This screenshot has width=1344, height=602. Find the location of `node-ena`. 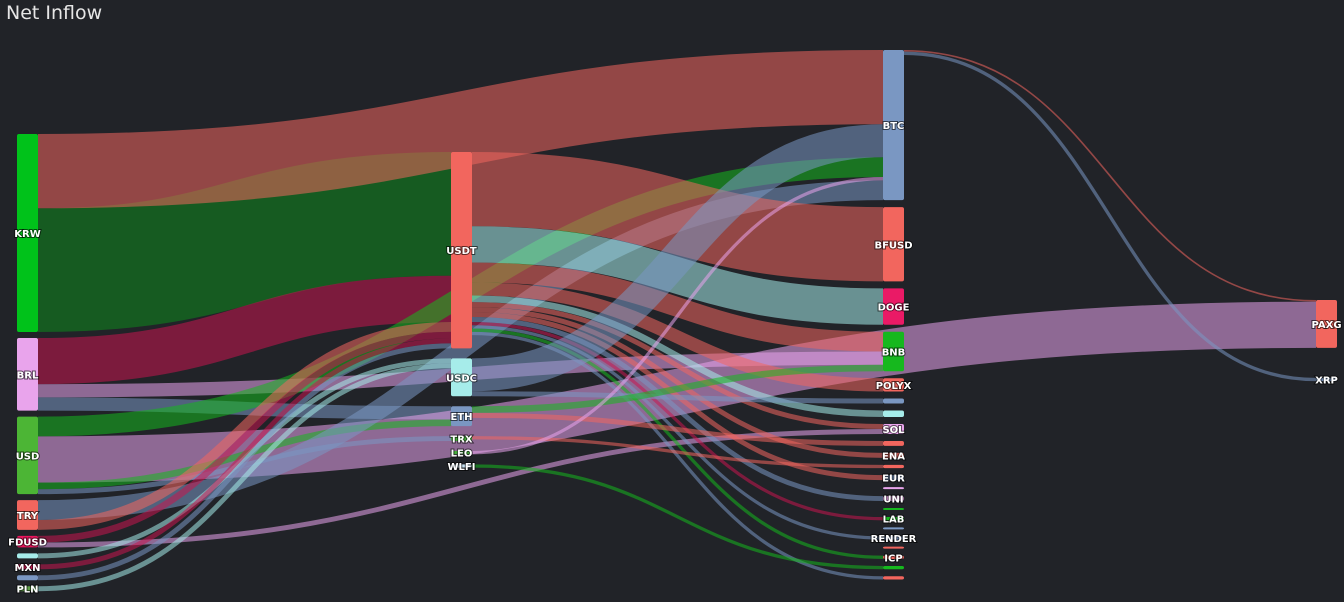

node-ena is located at coordinates (893, 455).